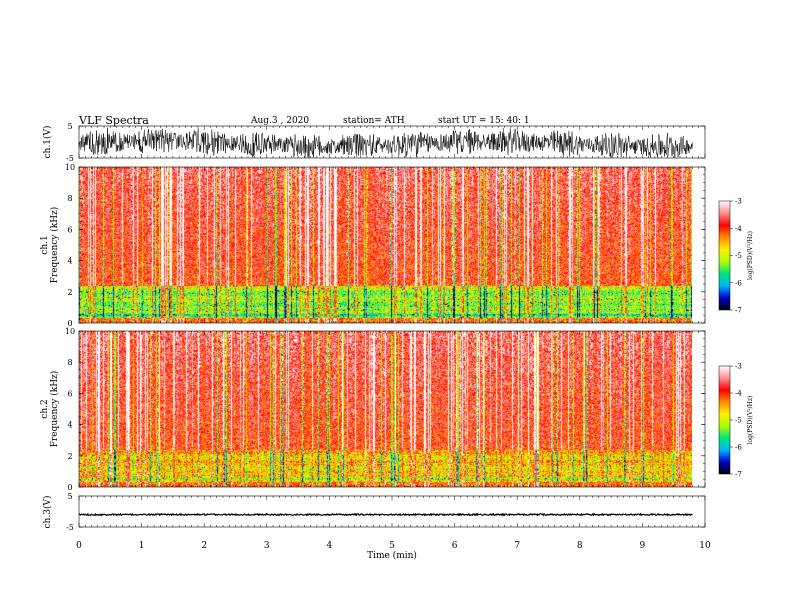  What do you see at coordinates (69, 425) in the screenshot?
I see `ch2-spectrogram-ytick-label: 4` at bounding box center [69, 425].